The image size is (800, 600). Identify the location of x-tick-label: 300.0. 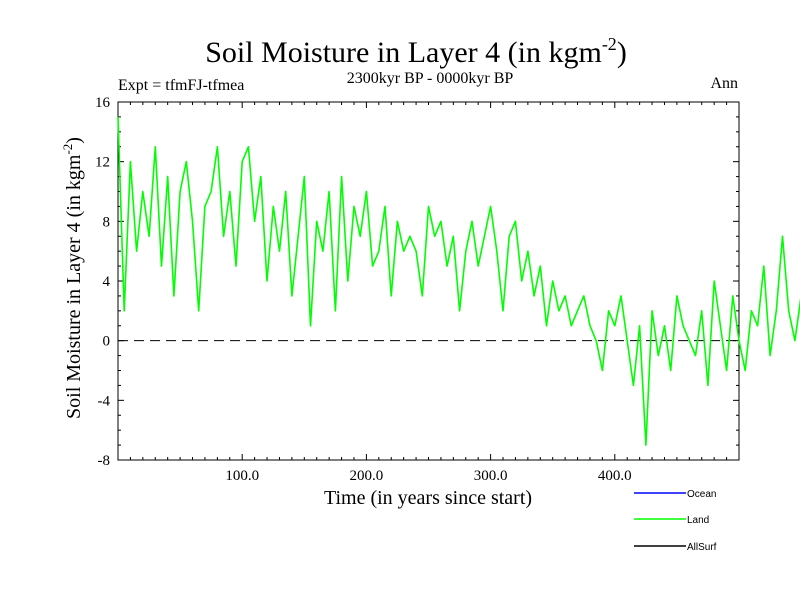
(491, 476).